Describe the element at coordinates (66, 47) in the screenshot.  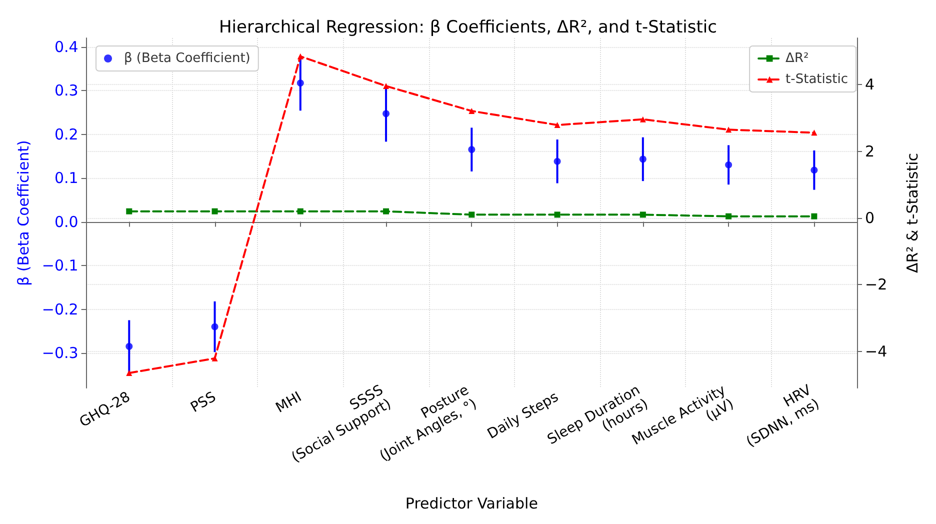
I see `y-tick-label: 0.4` at that location.